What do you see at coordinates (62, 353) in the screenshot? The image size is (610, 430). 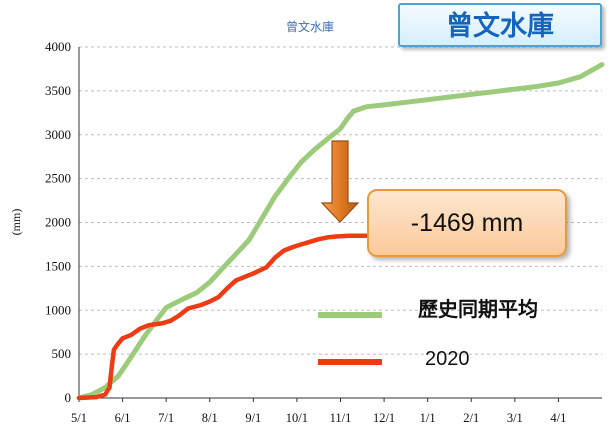 I see `y-tick-label: 500` at bounding box center [62, 353].